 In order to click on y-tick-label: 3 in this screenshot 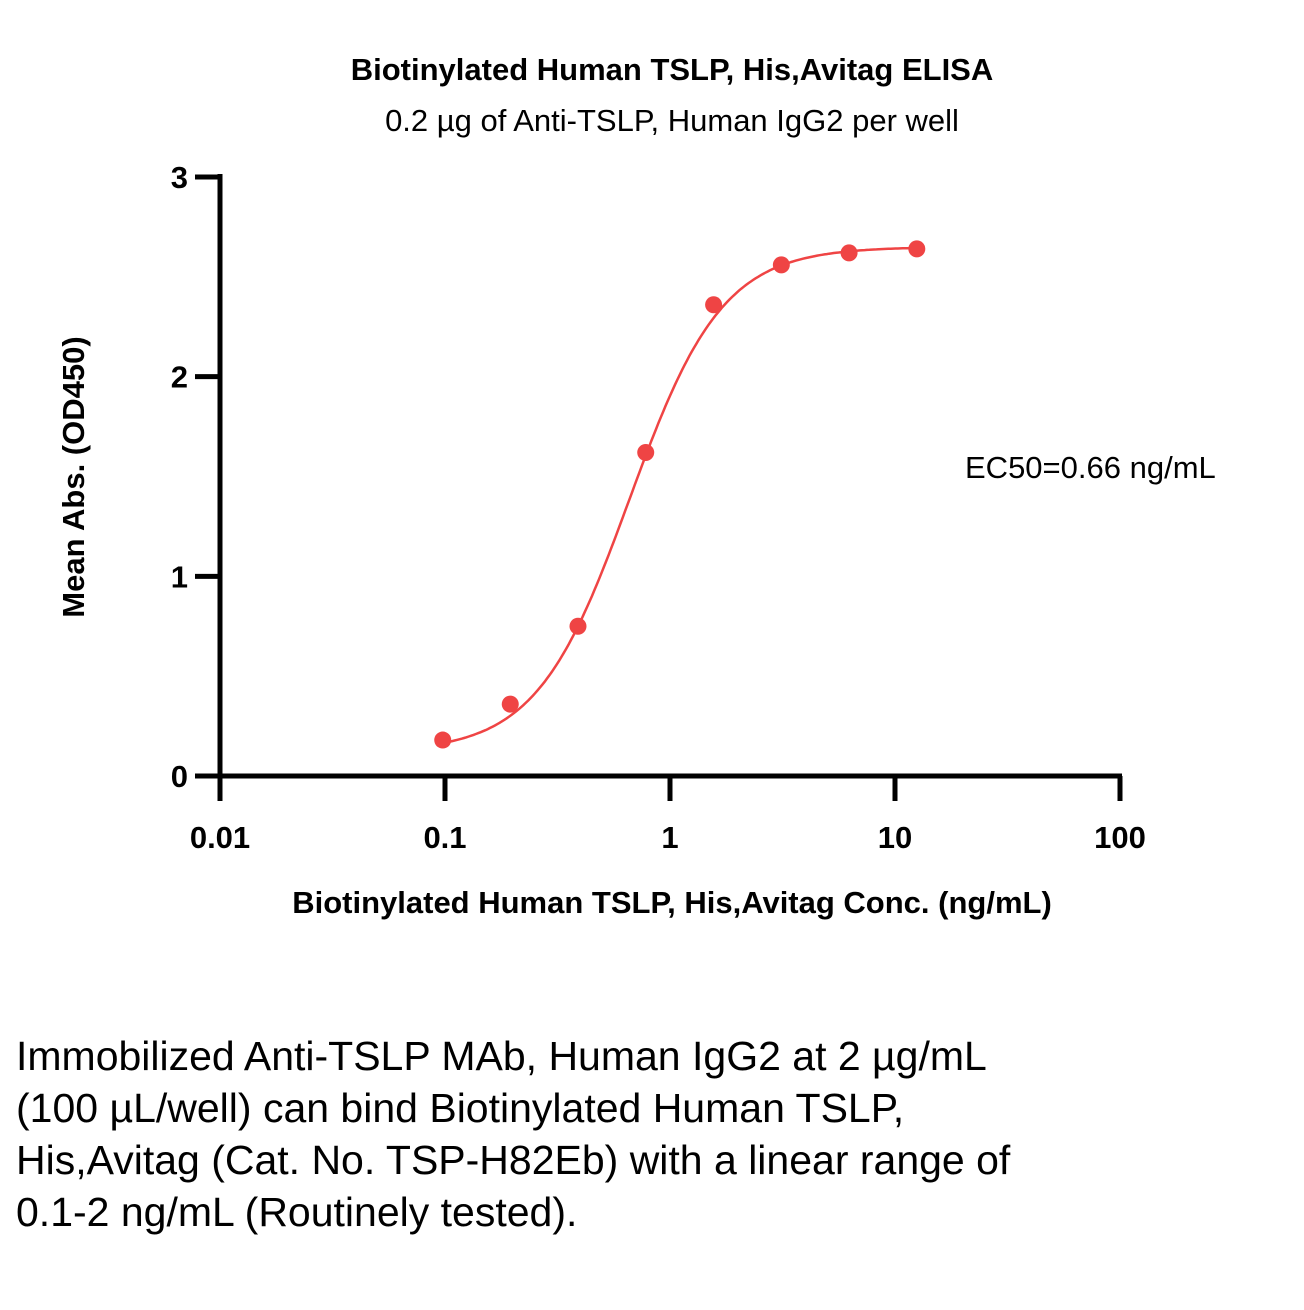, I will do `click(179, 177)`.